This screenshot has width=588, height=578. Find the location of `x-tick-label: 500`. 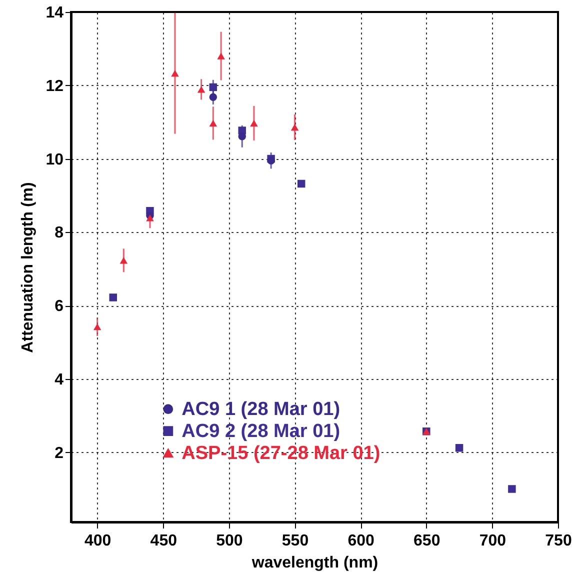

x-tick-label: 500 is located at coordinates (229, 541).